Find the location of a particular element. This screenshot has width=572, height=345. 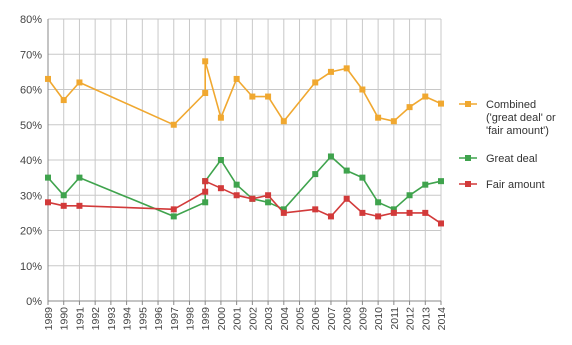

x-tick-label: 2002 is located at coordinates (253, 319).